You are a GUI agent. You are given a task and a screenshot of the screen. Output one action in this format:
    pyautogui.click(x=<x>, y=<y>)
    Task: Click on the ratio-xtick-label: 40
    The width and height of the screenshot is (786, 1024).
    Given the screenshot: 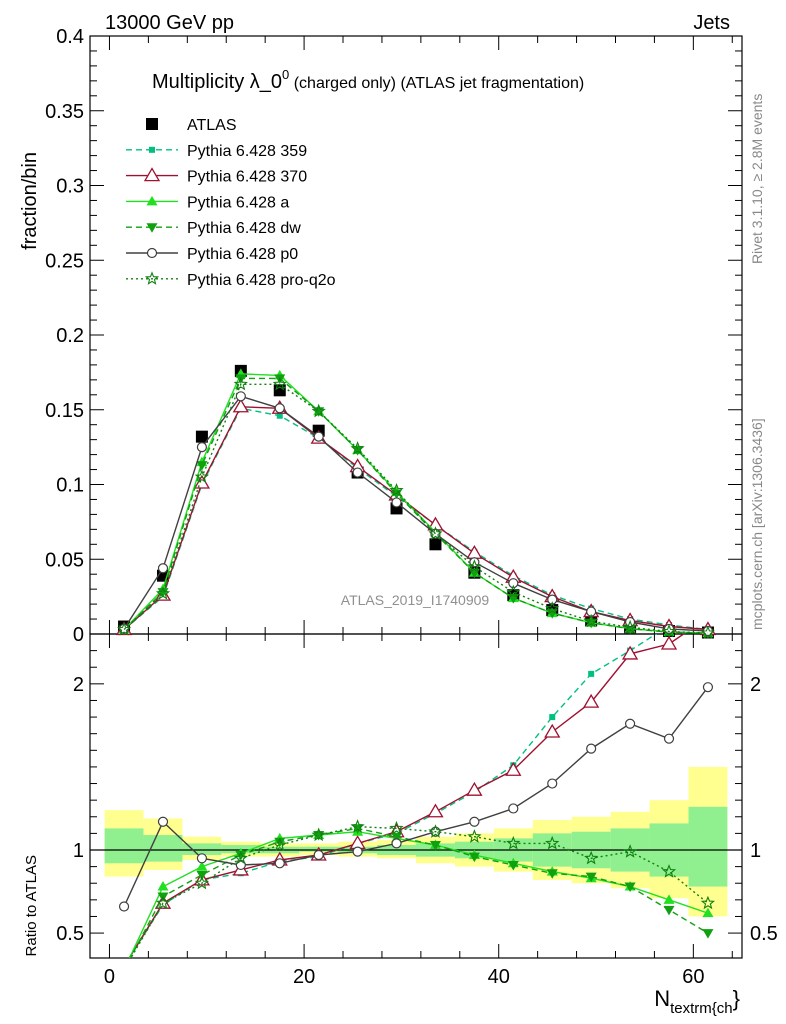 What is the action you would take?
    pyautogui.click(x=499, y=977)
    